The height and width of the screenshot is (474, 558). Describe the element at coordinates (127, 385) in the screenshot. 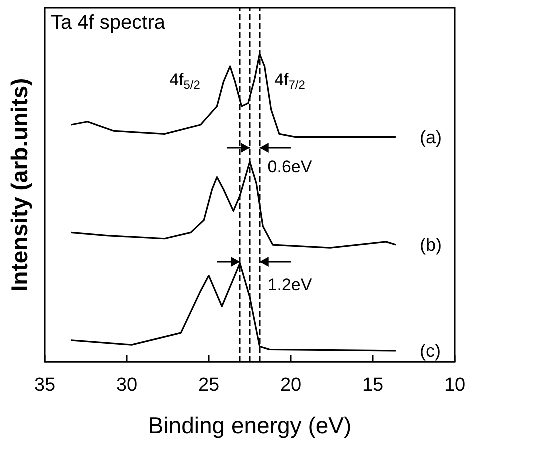

I see `x-tick-label: 30` at that location.